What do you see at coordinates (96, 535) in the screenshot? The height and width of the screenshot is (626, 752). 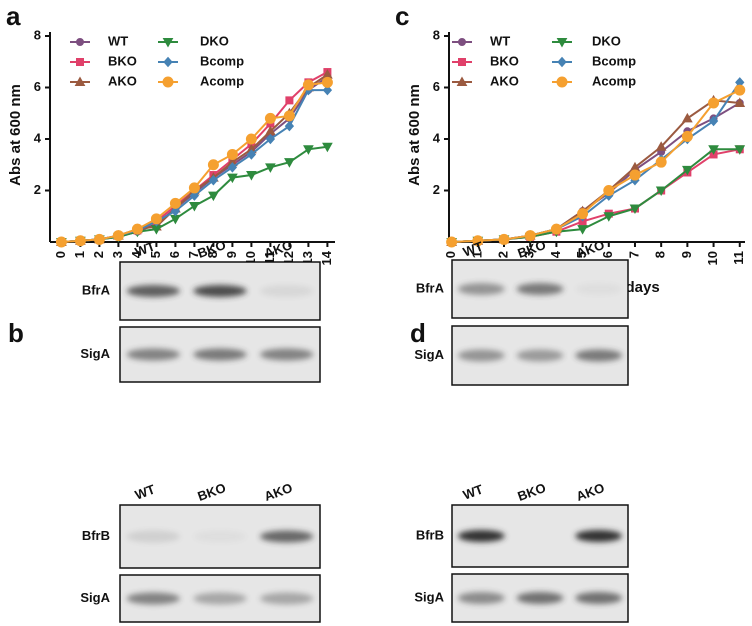 I see `row-label: BfrB` at bounding box center [96, 535].